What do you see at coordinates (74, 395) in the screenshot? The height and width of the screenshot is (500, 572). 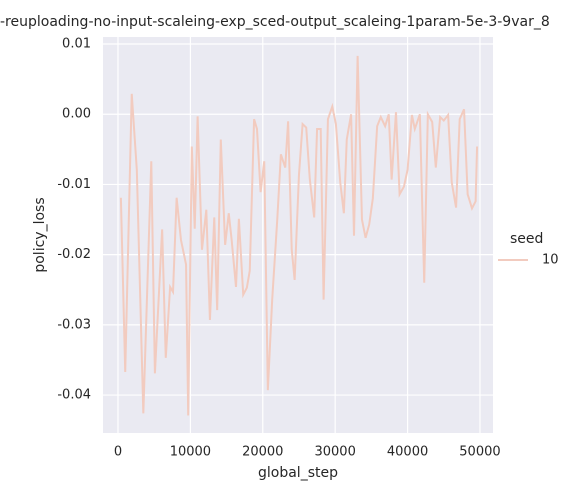 I see `y-tick-label: -0.04` at bounding box center [74, 395].